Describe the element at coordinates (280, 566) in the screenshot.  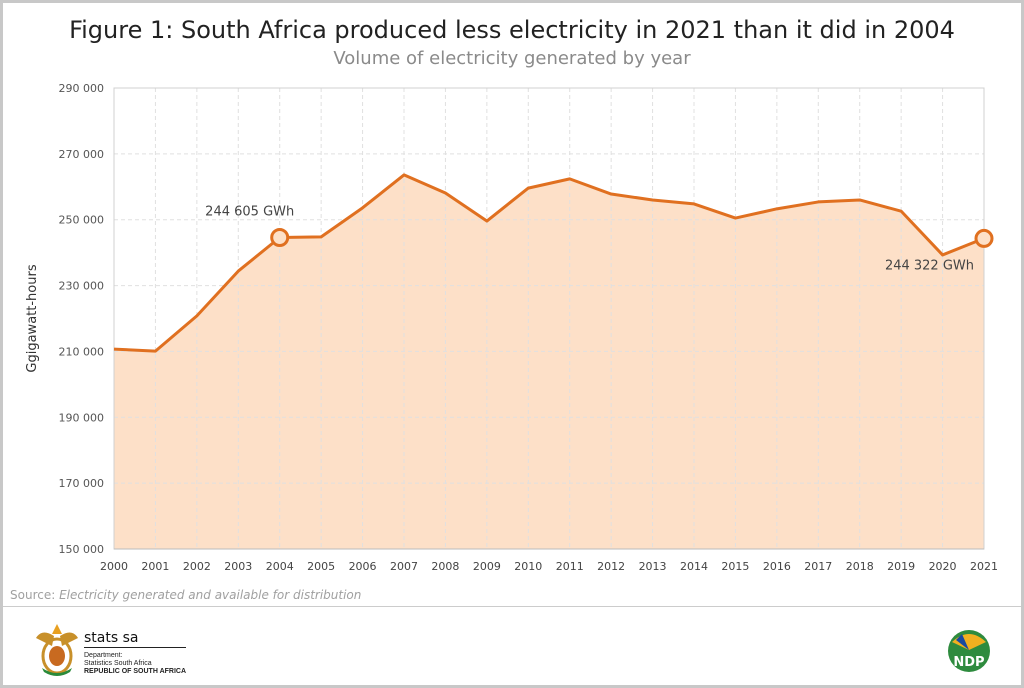
I see `x-tick-label: 2004` at that location.